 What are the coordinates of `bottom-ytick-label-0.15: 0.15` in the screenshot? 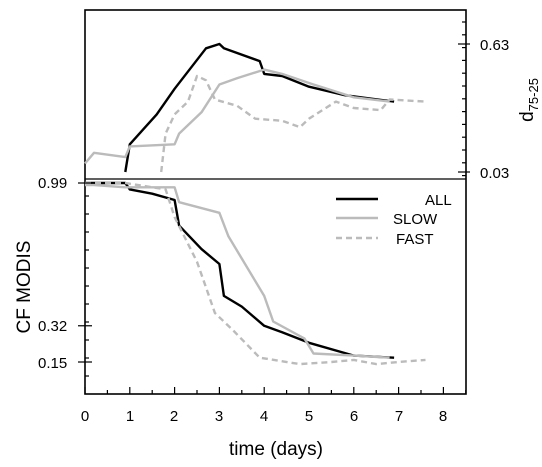 It's located at (52, 363).